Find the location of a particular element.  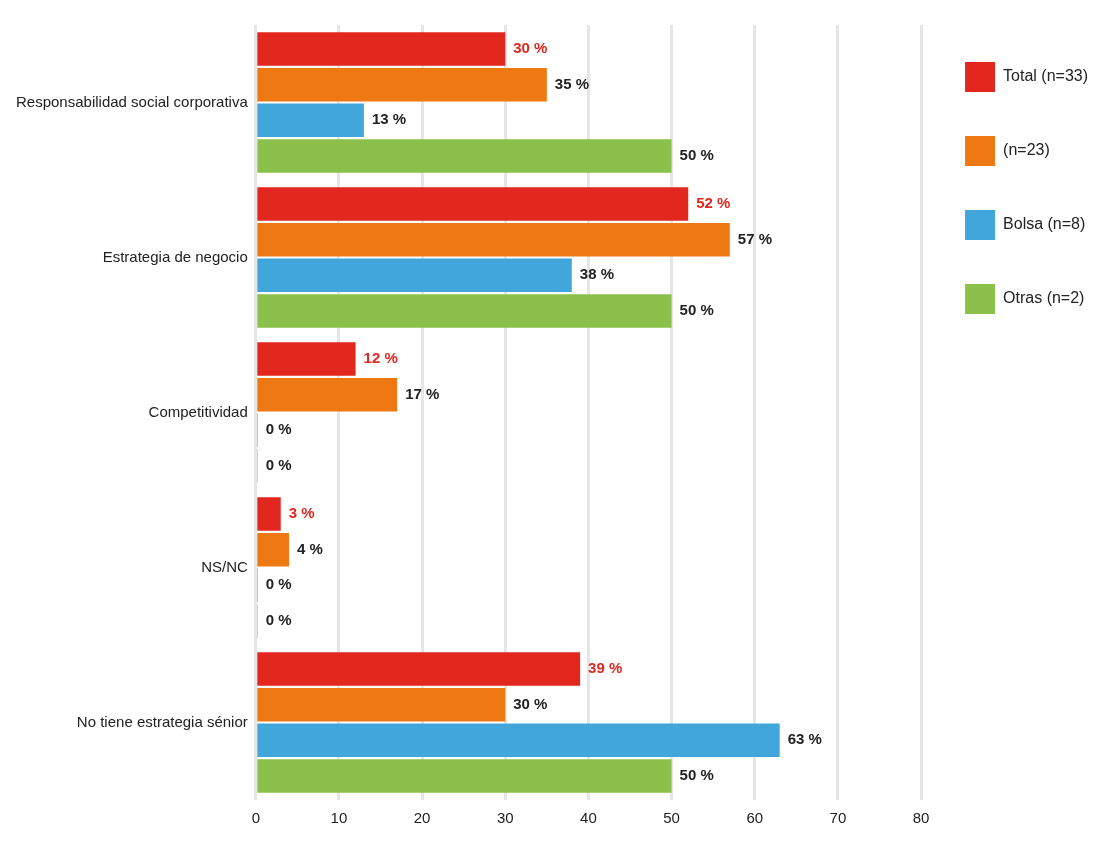

x-tick-label: 40 is located at coordinates (588, 818).